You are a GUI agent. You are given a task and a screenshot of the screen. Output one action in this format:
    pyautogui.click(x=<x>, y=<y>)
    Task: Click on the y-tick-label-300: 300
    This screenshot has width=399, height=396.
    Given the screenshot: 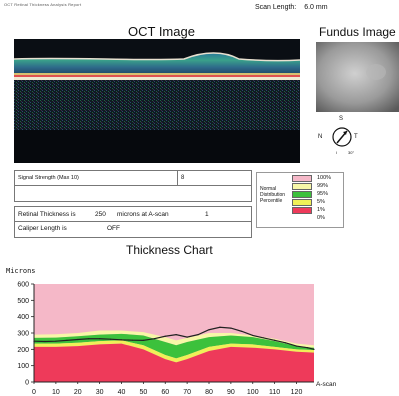 What is the action you would take?
    pyautogui.click(x=23, y=334)
    